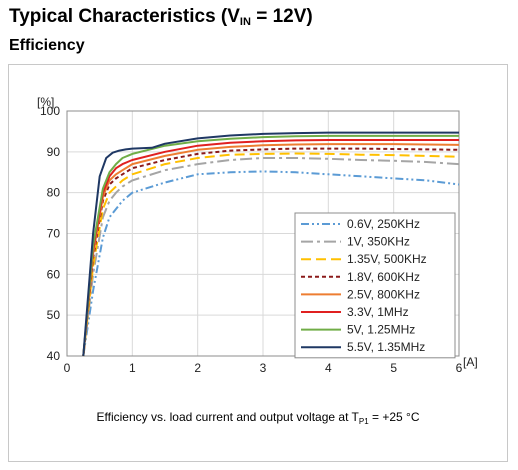  Describe the element at coordinates (67, 368) in the screenshot. I see `x-tick-label: 0` at that location.